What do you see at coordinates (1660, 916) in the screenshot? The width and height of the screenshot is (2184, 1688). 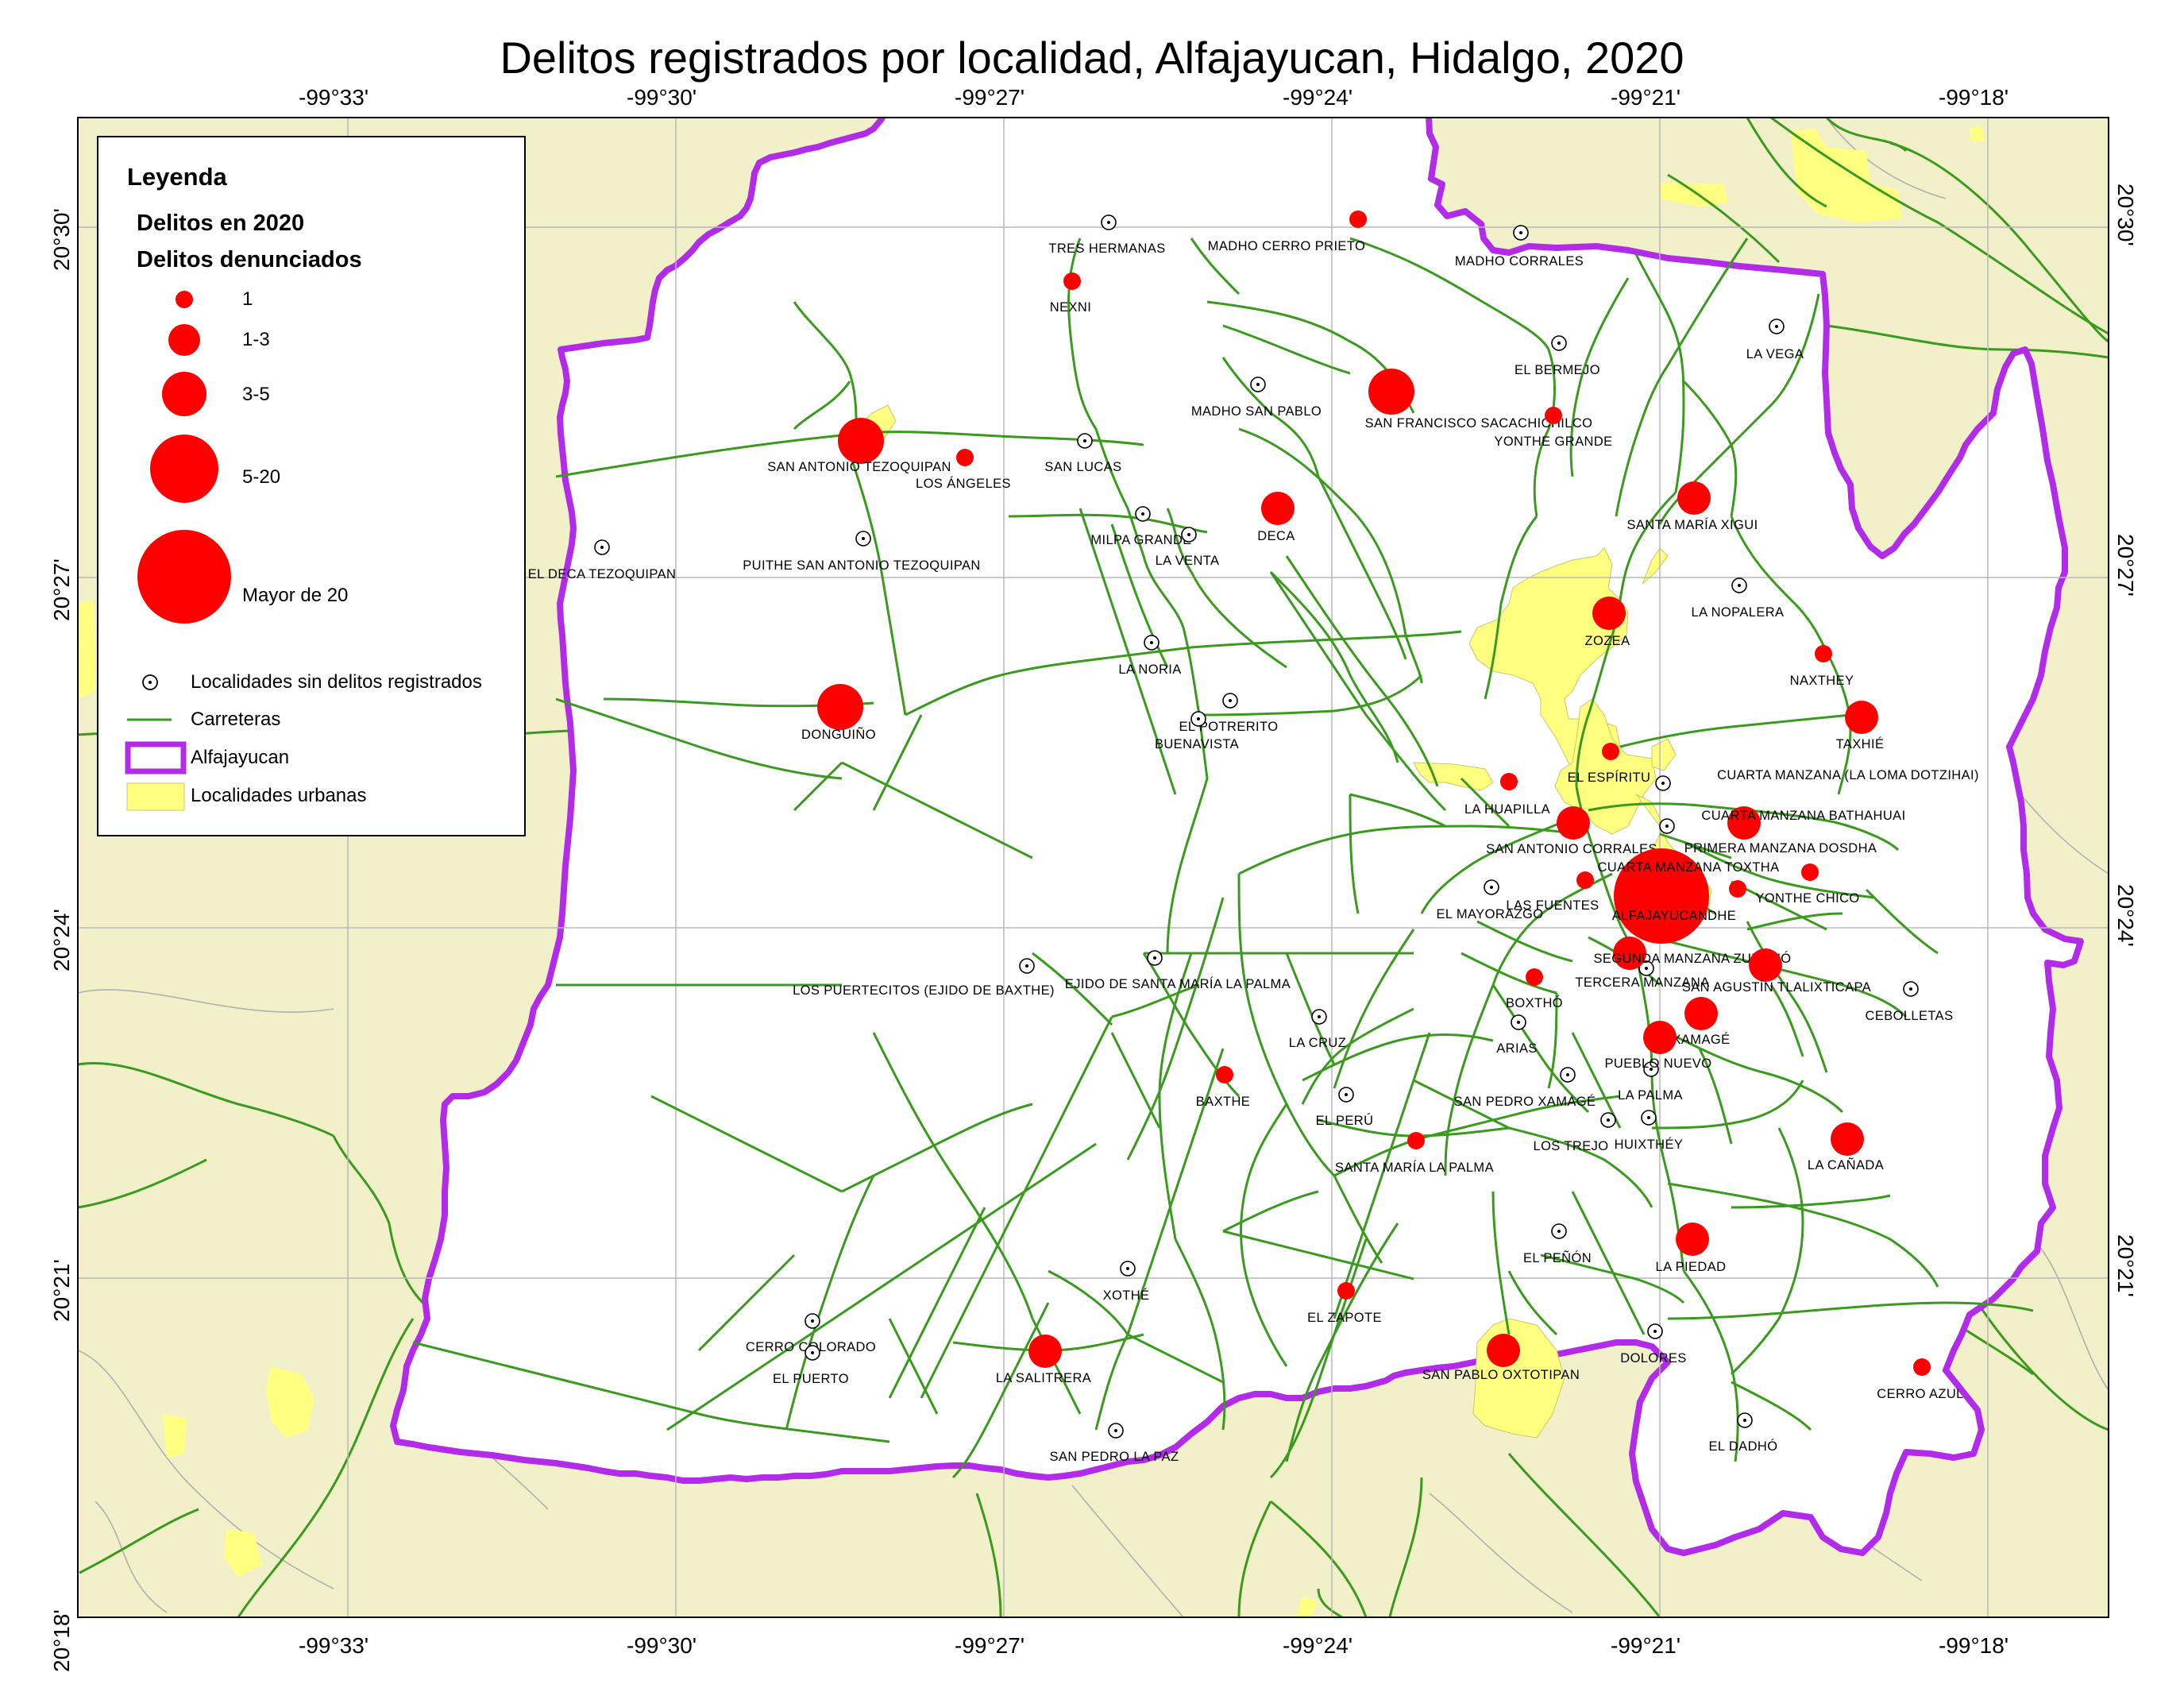 I see `locality-label: ALFAJAYUCAN` at bounding box center [1660, 916].